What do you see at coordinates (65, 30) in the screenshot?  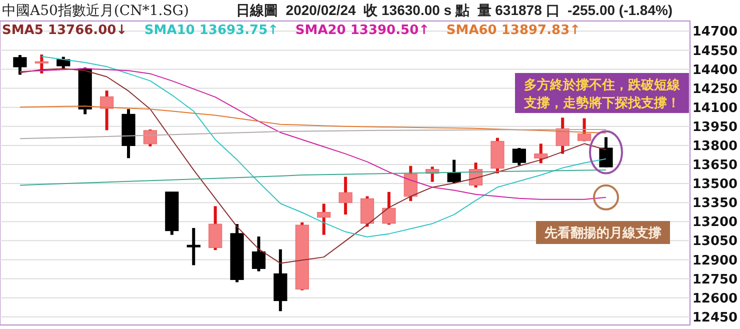 I see `text: SMA5 13766.00↓` at bounding box center [65, 30].